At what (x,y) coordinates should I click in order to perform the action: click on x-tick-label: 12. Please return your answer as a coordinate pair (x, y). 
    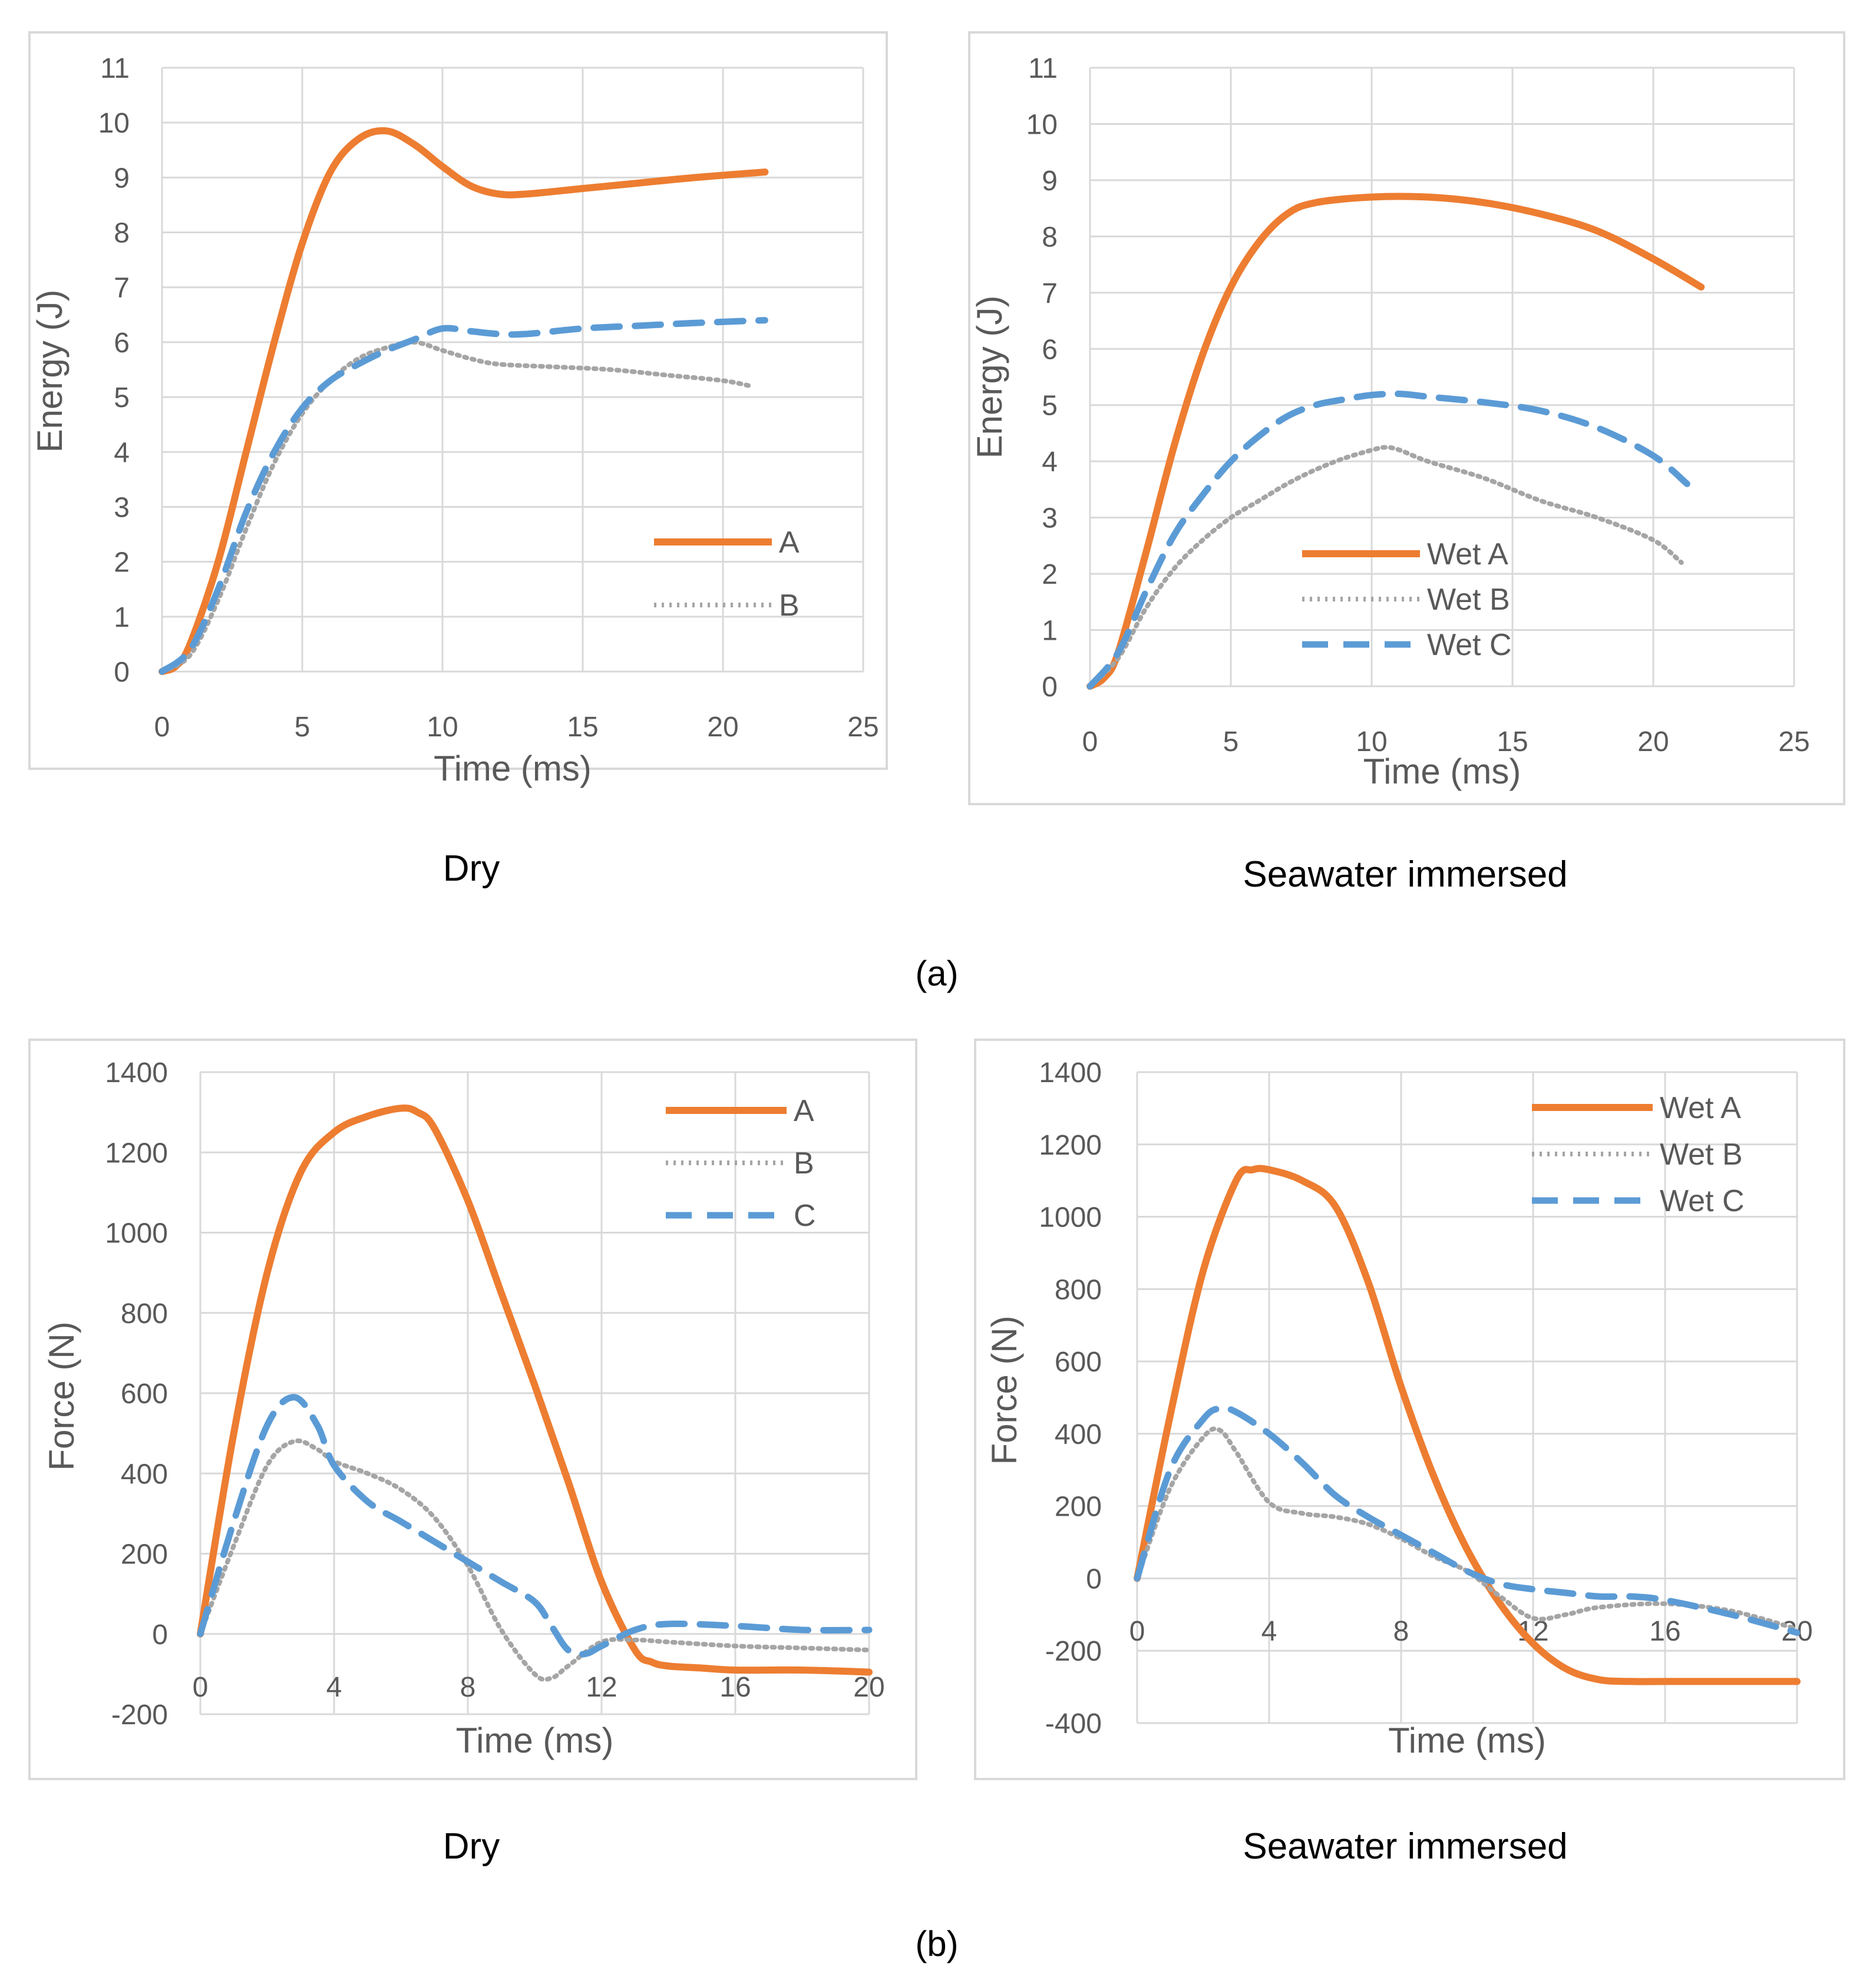
    Looking at the image, I should click on (601, 1687).